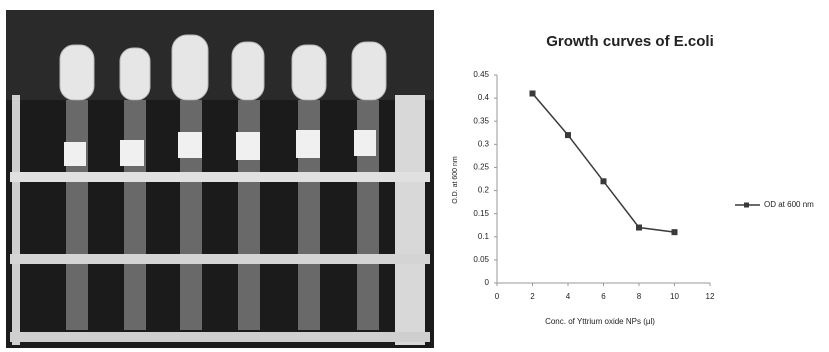  What do you see at coordinates (497, 296) in the screenshot?
I see `x-tick-label: 0` at bounding box center [497, 296].